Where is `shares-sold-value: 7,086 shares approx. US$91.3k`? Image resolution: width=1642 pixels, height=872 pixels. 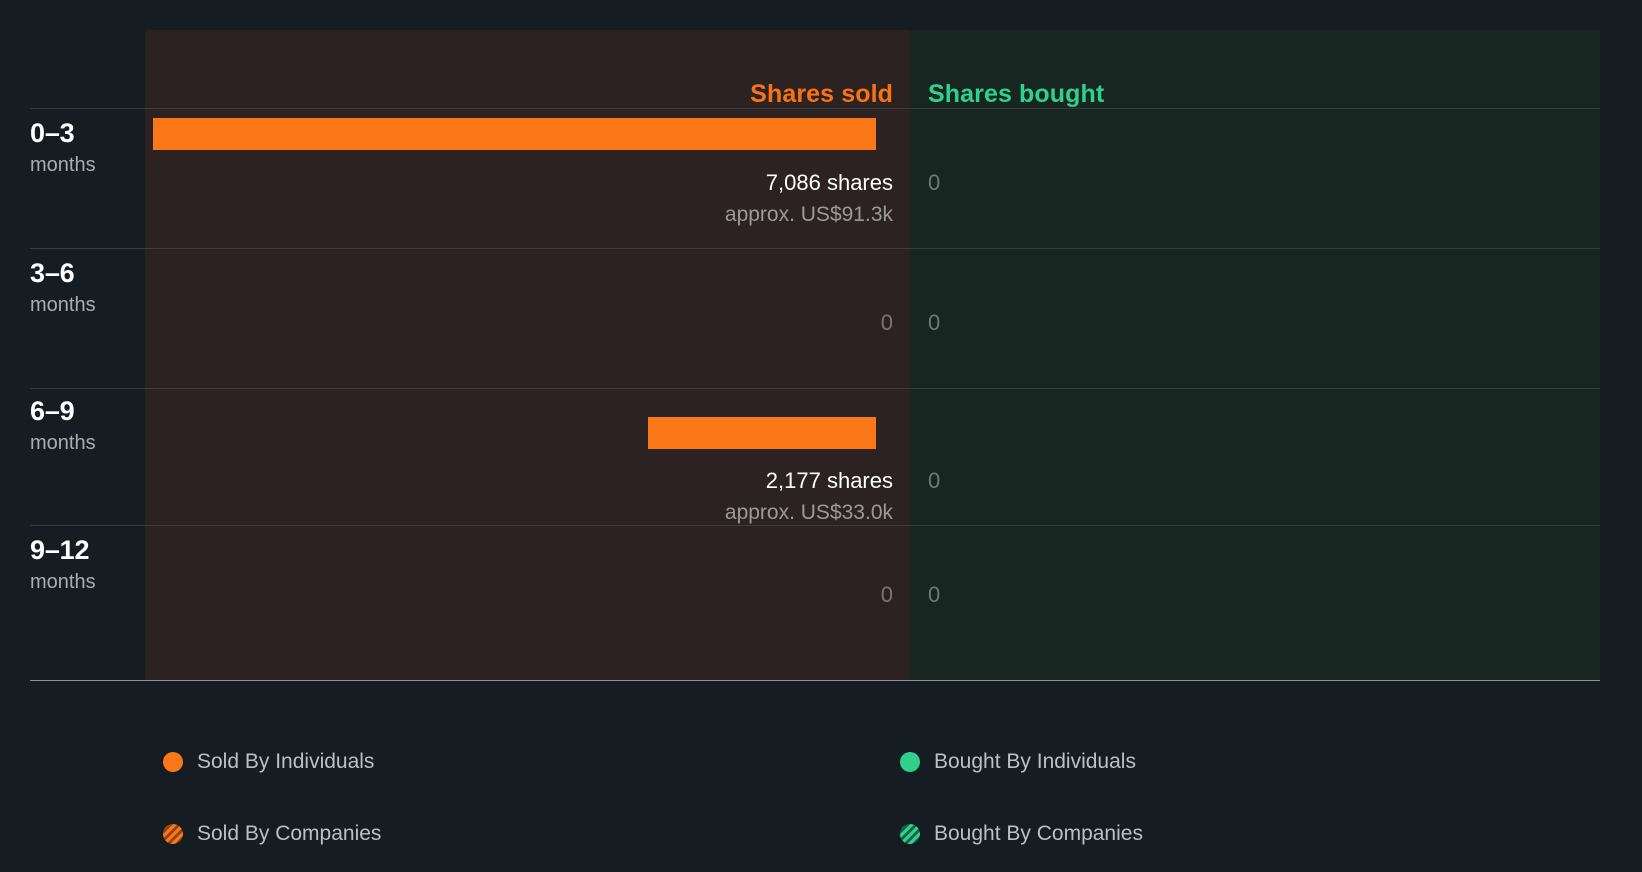 shares-sold-value: 7,086 shares approx. US$91.3k is located at coordinates (519, 199).